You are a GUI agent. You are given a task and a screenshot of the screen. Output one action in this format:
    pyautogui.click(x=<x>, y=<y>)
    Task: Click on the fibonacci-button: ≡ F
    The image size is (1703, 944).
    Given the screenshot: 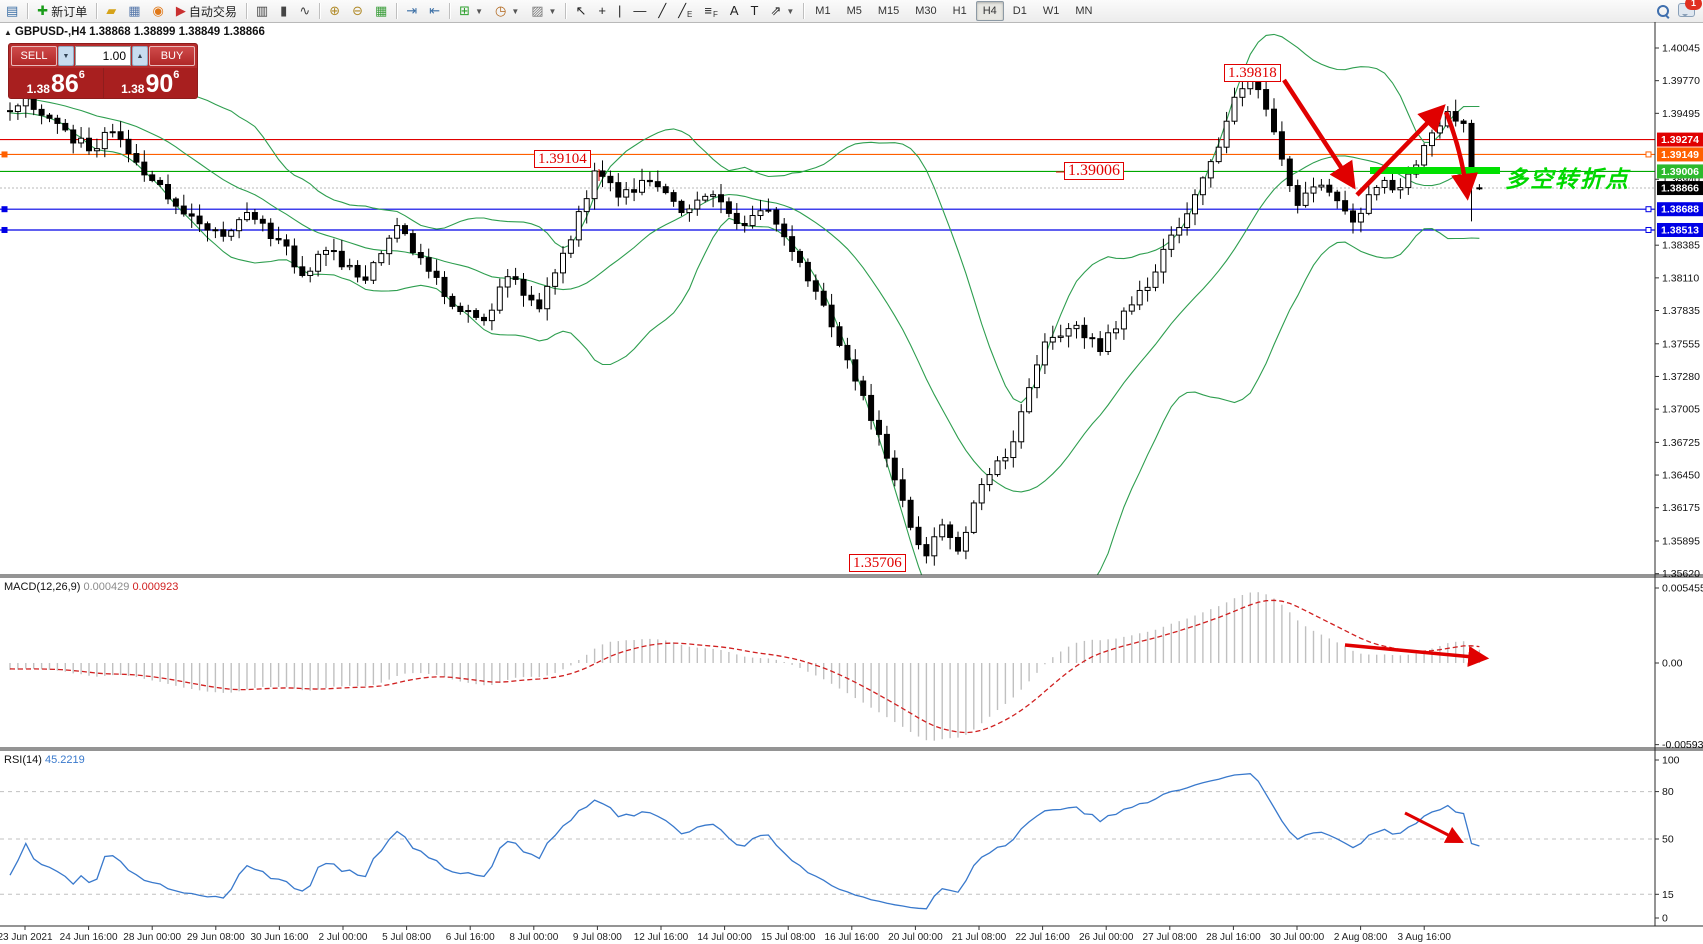 What is the action you would take?
    pyautogui.click(x=710, y=11)
    